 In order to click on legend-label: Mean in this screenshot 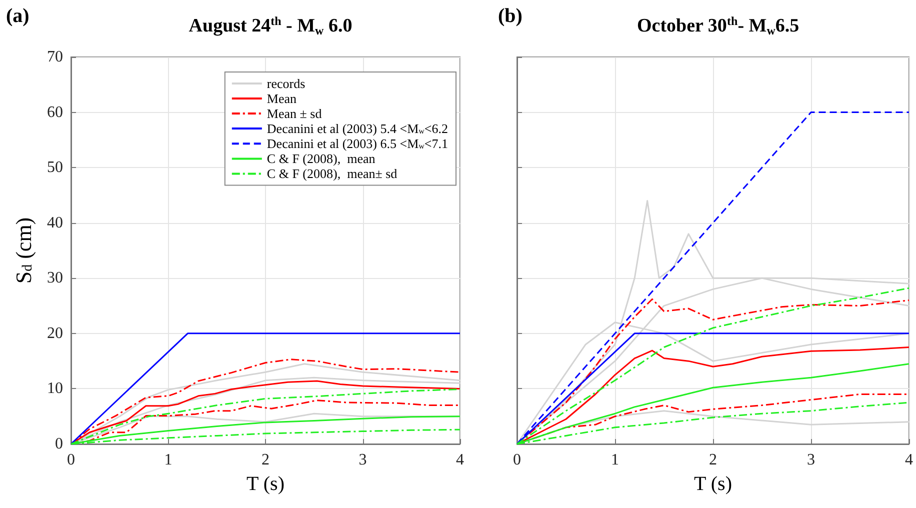, I will do `click(282, 98)`.